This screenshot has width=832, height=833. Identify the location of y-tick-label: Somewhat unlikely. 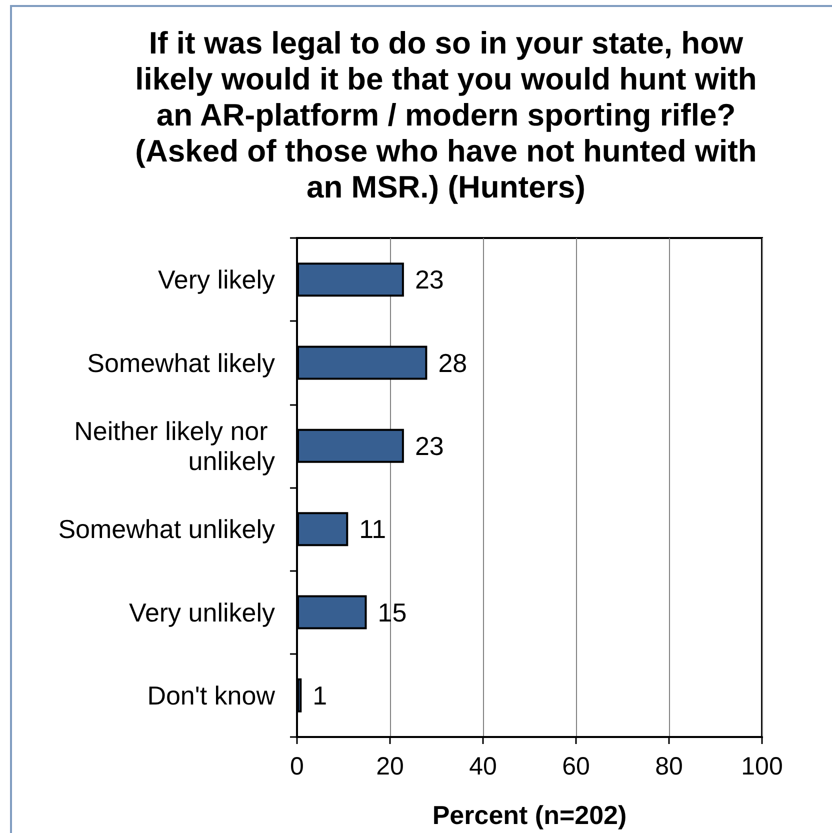
(166, 529).